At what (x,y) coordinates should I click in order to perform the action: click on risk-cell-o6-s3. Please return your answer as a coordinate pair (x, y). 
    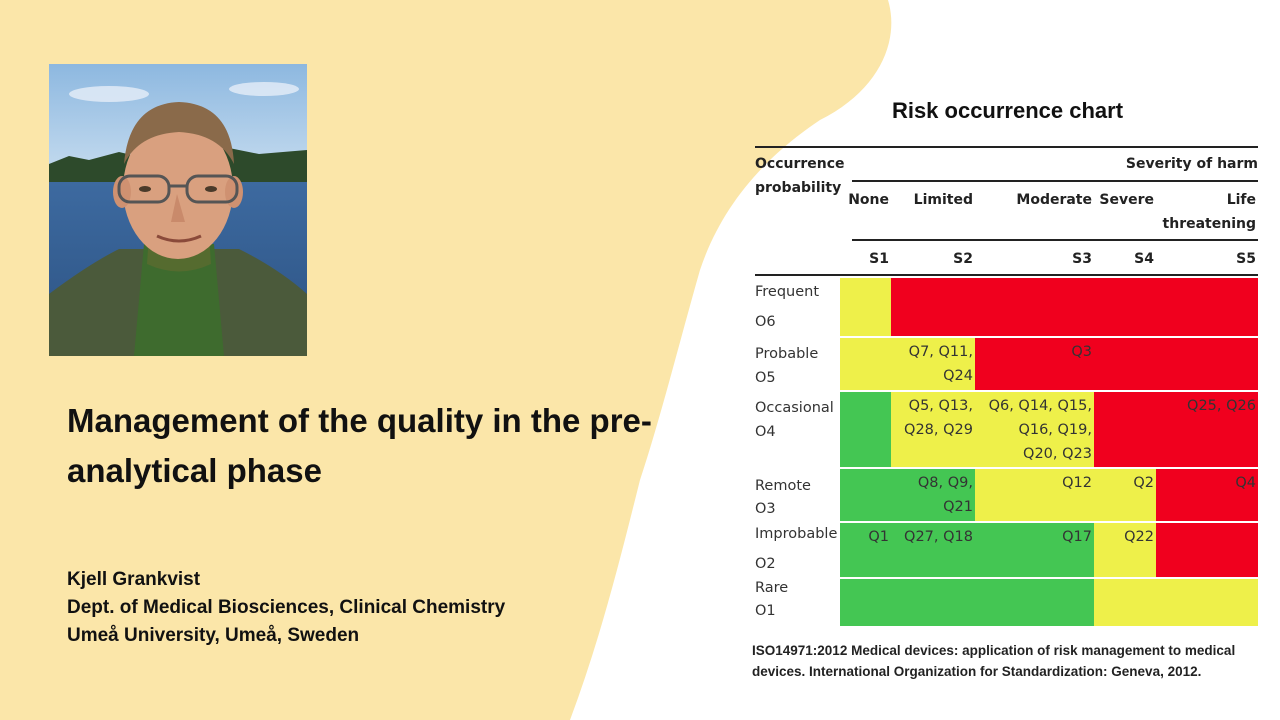
    Looking at the image, I should click on (1035, 307).